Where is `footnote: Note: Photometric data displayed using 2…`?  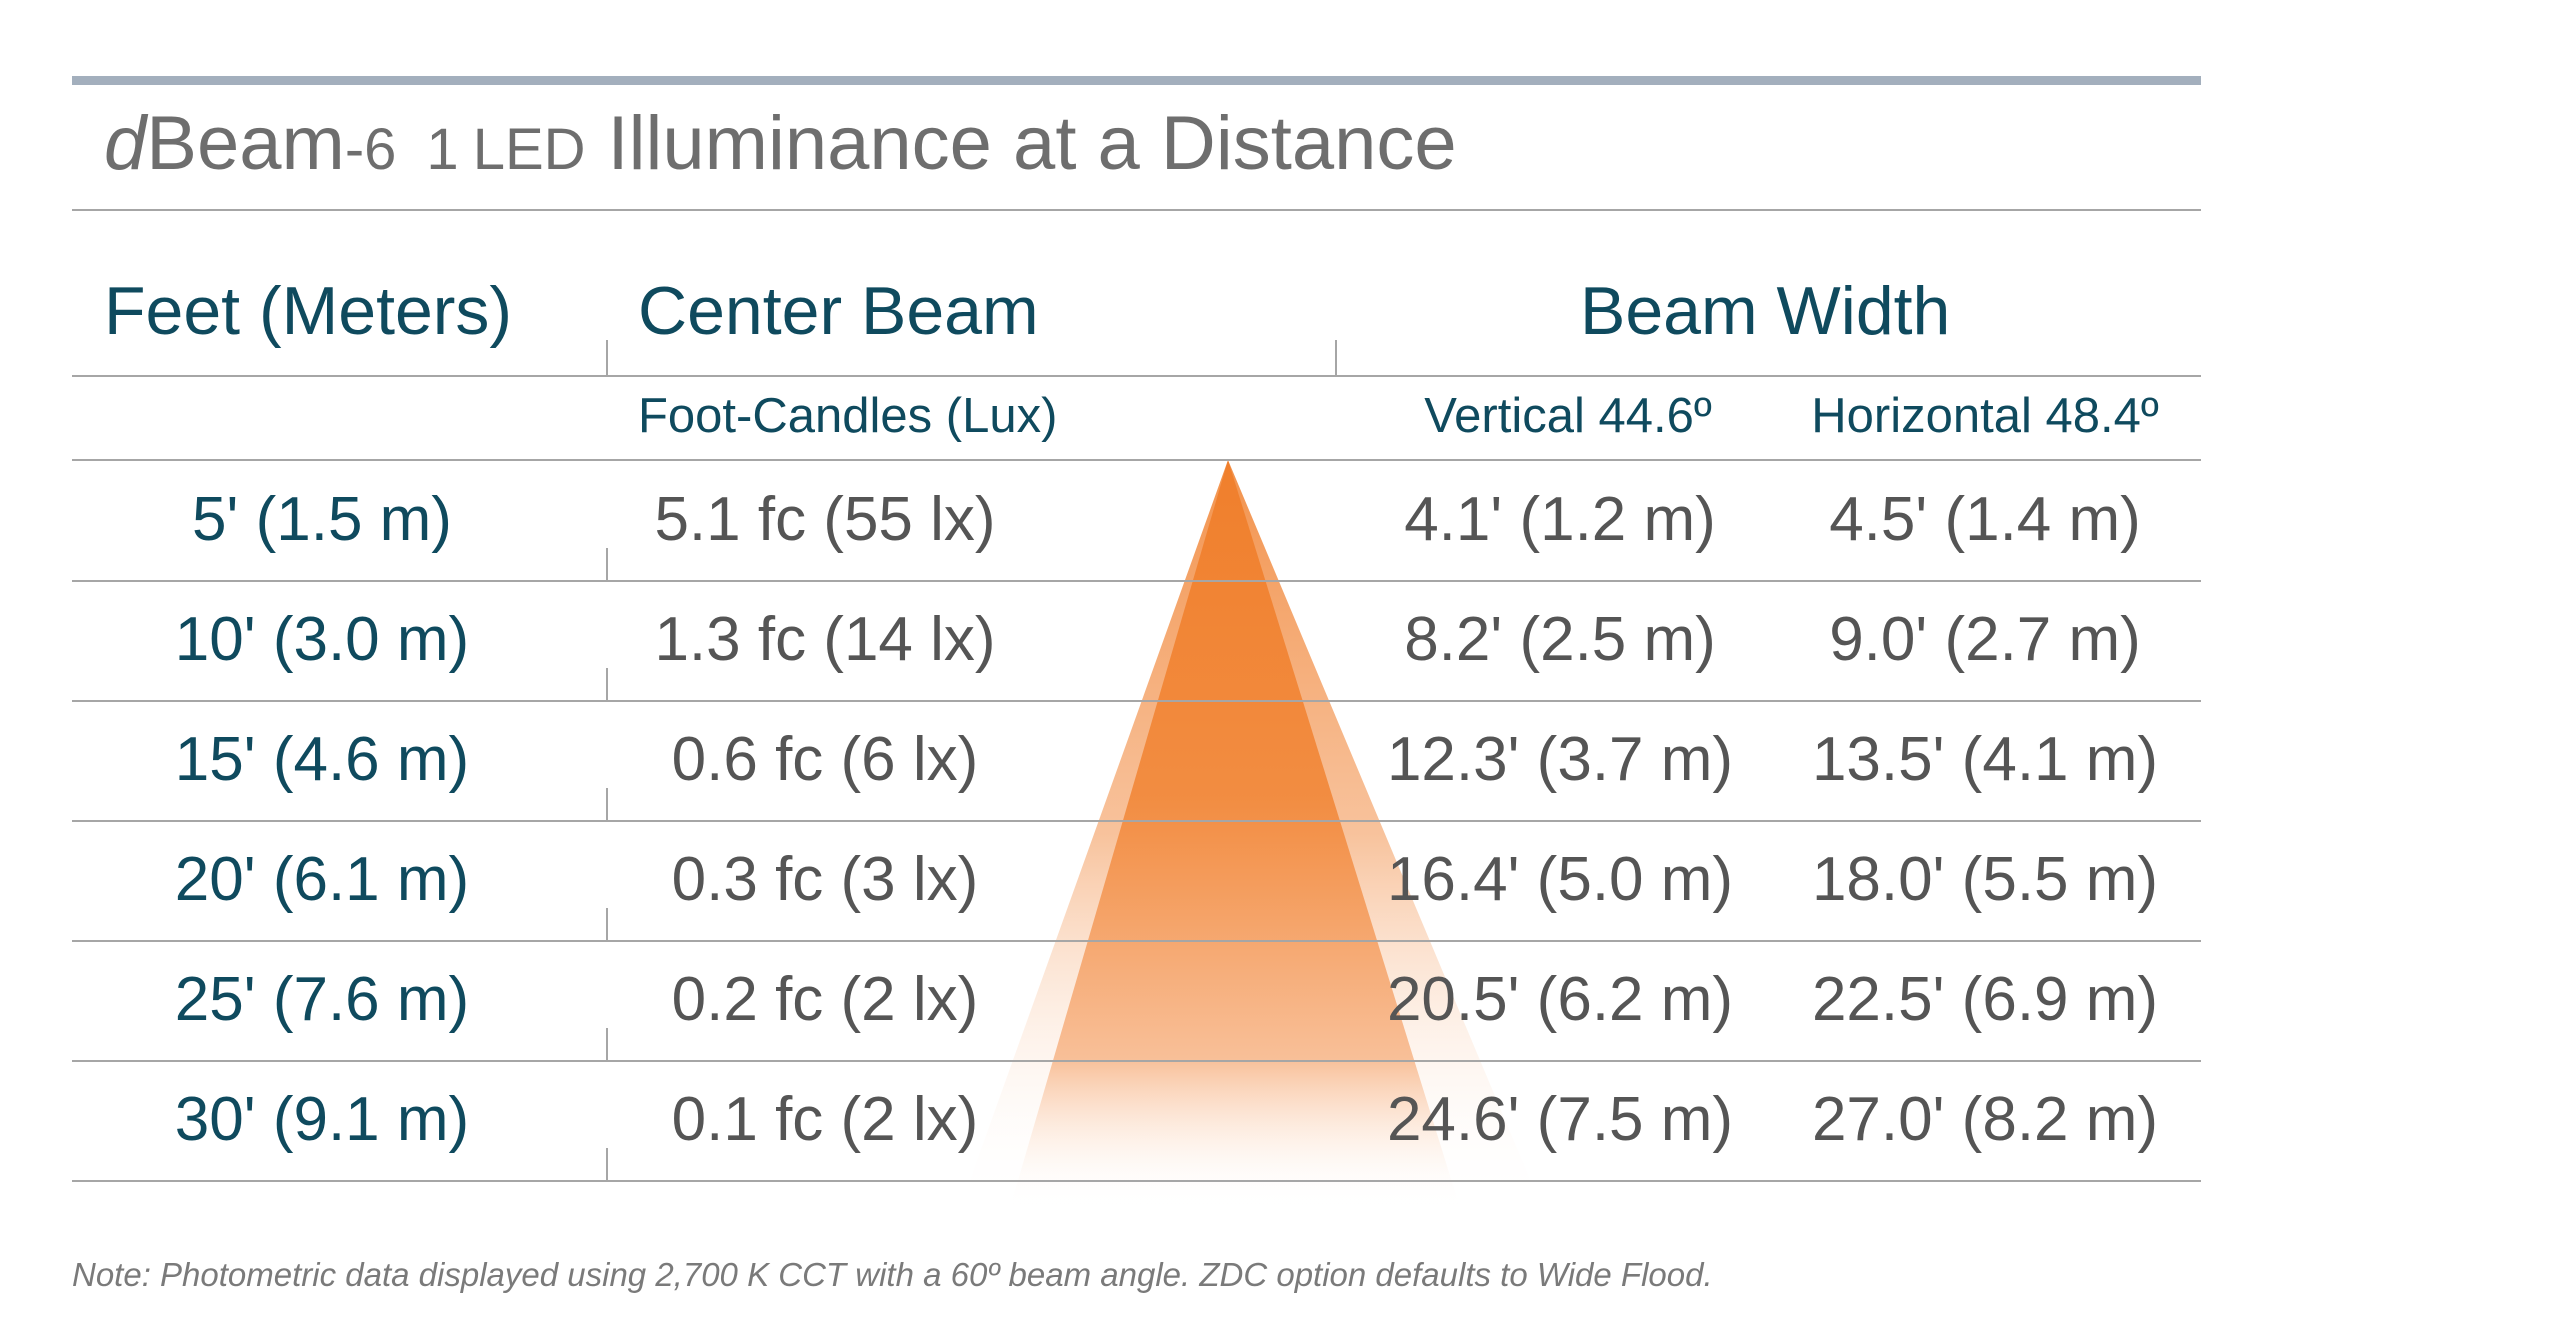
footnote: Note: Photometric data displayed using 2… is located at coordinates (892, 1274).